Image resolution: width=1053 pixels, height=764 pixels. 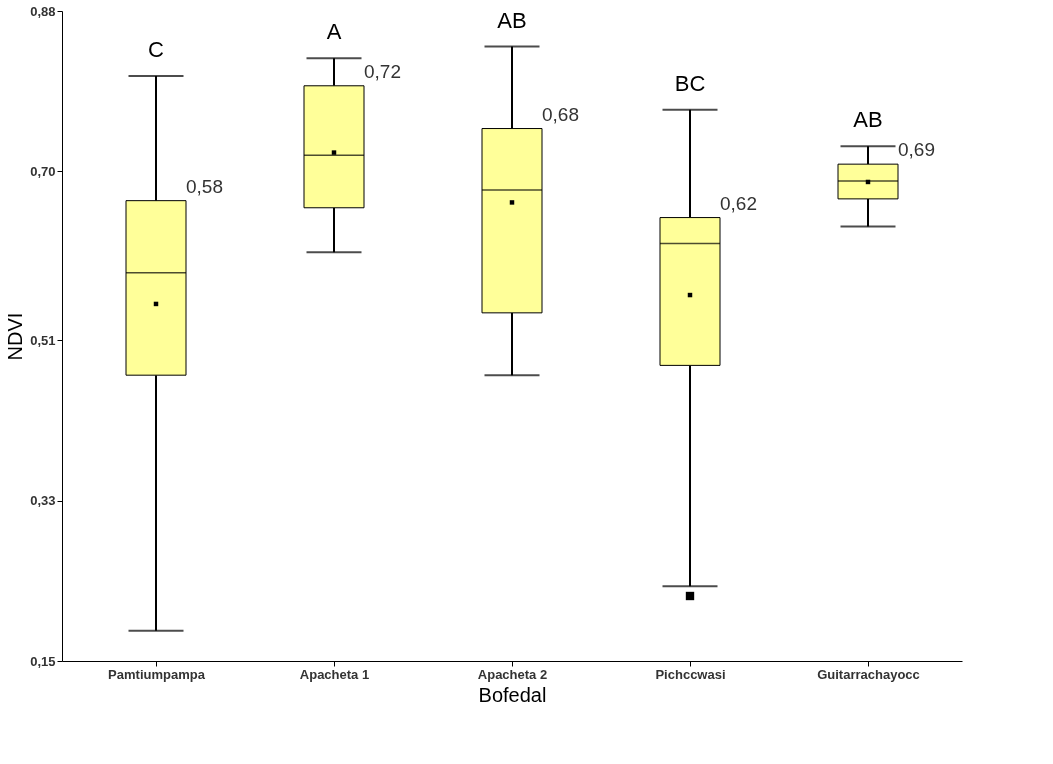 What do you see at coordinates (512, 694) in the screenshot?
I see `x-axis-title: Bofedal` at bounding box center [512, 694].